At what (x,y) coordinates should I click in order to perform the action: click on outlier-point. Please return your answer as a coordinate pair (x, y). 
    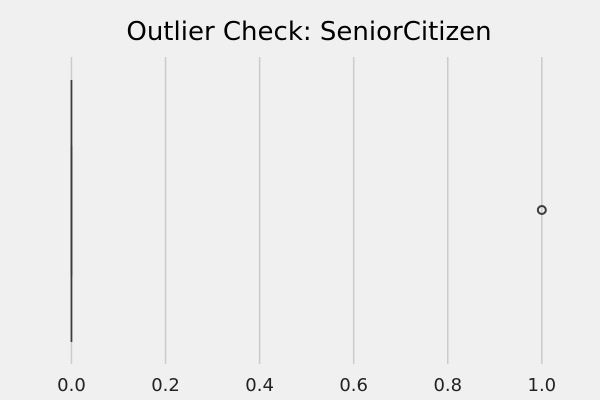
    Looking at the image, I should click on (541, 210).